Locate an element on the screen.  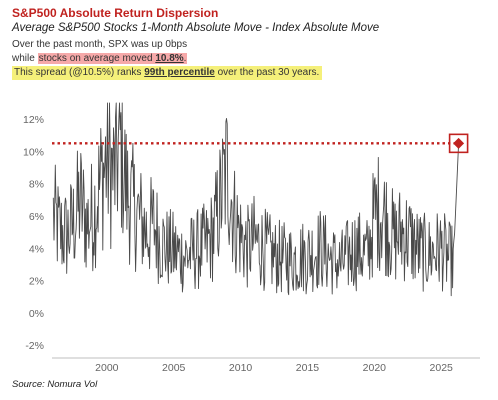
highlight-stocks-moved-value: 10.8% is located at coordinates (169, 58).